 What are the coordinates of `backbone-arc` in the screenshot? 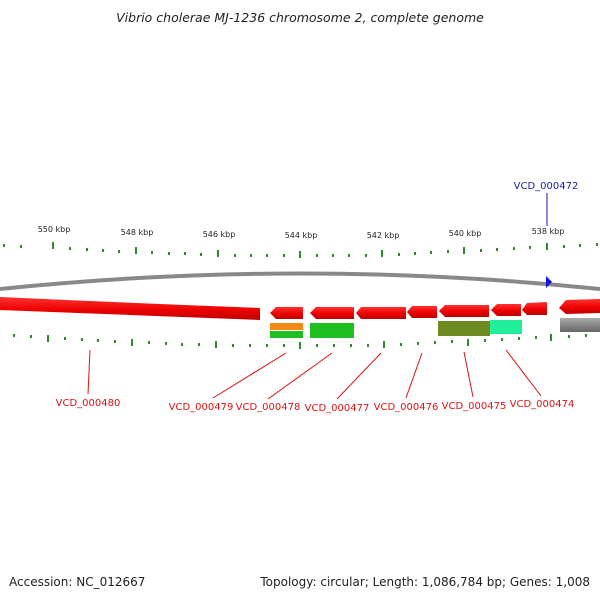 It's located at (300, 281).